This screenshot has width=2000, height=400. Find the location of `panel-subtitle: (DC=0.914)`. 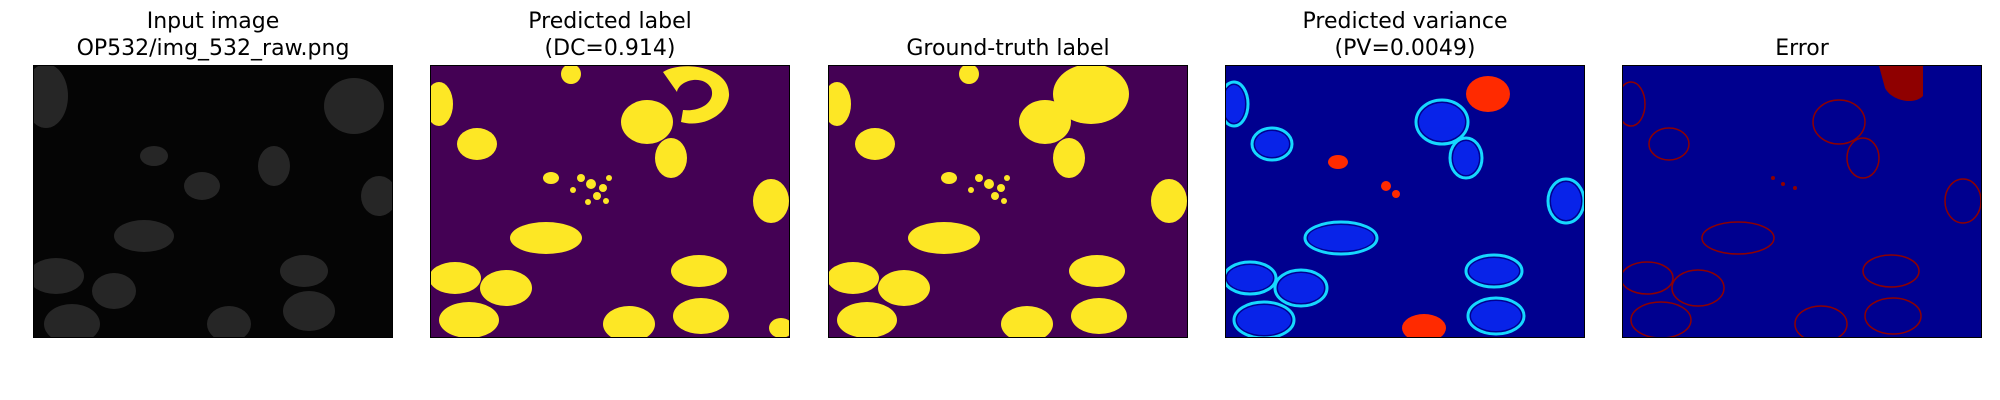

panel-subtitle: (DC=0.914) is located at coordinates (610, 48).